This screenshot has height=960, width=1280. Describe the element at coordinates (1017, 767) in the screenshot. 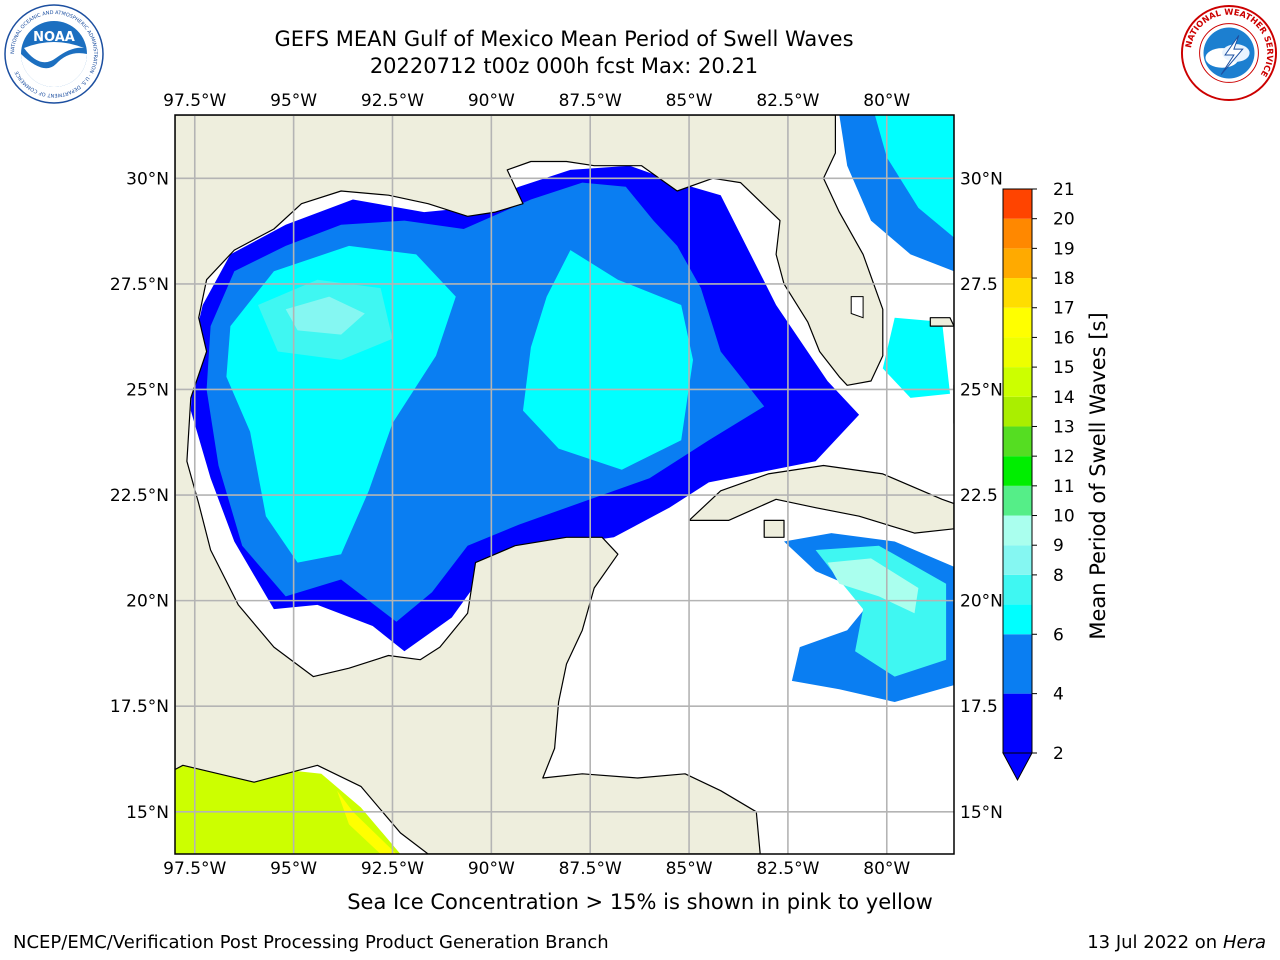

I see `colorbar-extend-arrow` at that location.